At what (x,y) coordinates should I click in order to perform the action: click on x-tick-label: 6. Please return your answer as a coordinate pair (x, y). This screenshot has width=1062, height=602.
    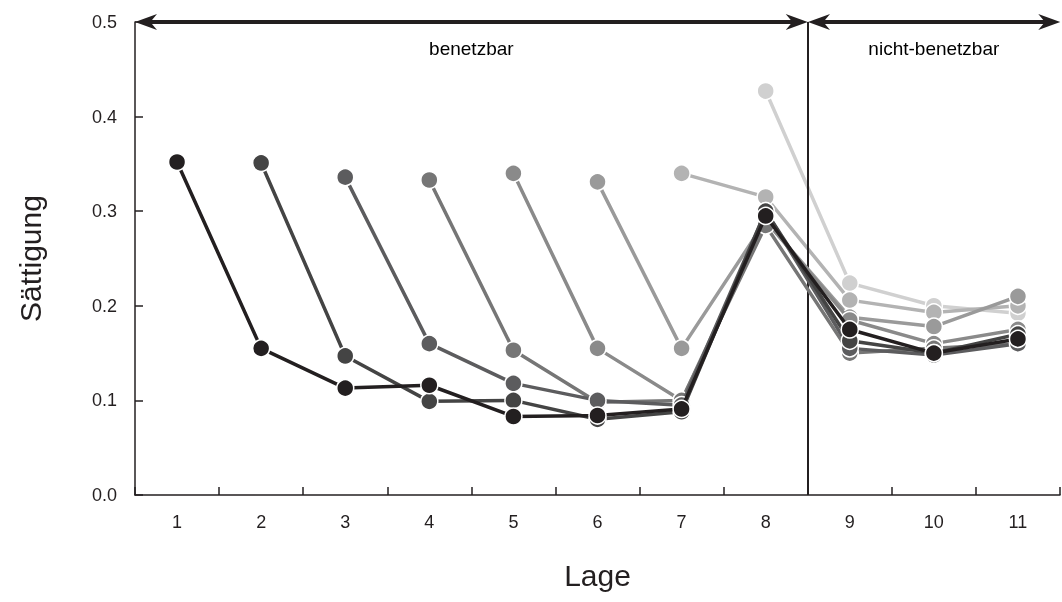
    Looking at the image, I should click on (597, 522).